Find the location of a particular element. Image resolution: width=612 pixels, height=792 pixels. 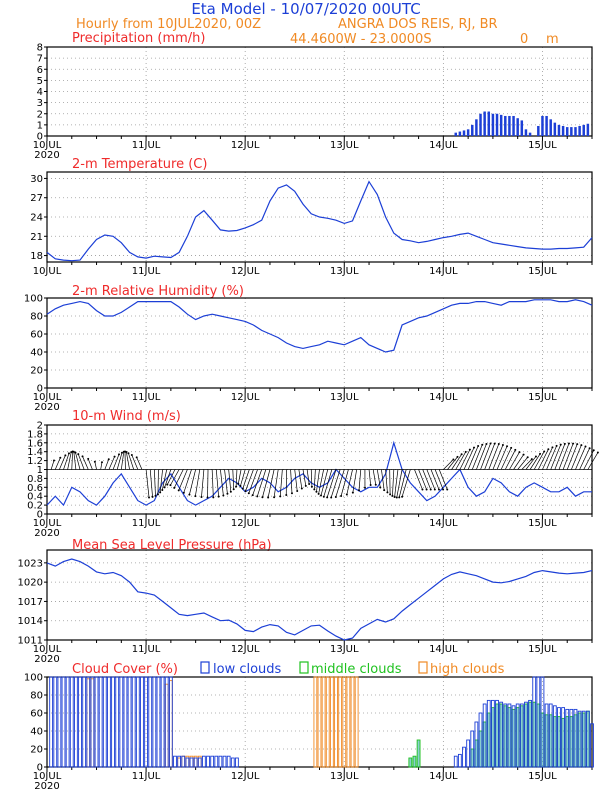

temp-ytick-label: 27 is located at coordinates (36, 198).